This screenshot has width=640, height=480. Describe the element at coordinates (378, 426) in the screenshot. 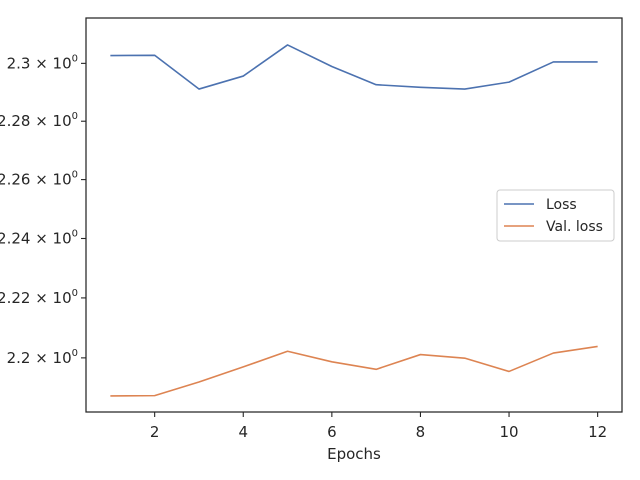

I see `x-axis-ticks: 2 4 6 8 10 12` at that location.